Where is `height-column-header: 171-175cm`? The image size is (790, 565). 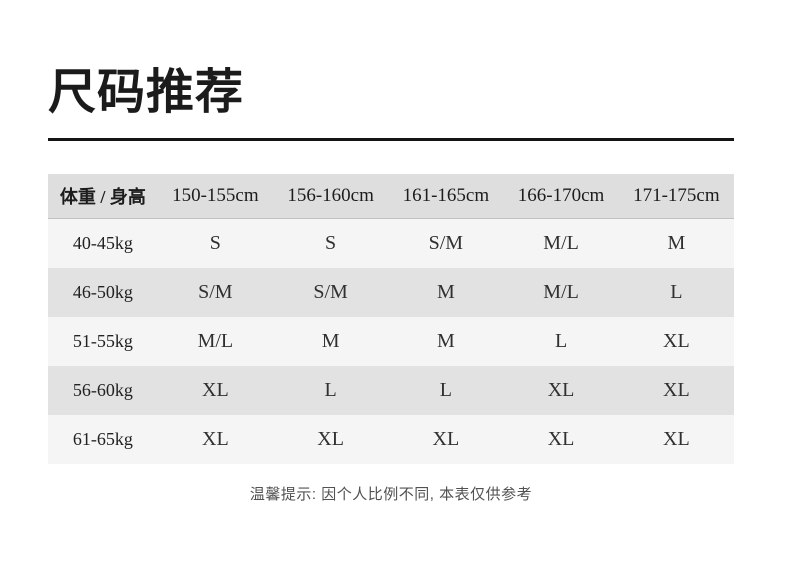
height-column-header: 171-175cm is located at coordinates (676, 196).